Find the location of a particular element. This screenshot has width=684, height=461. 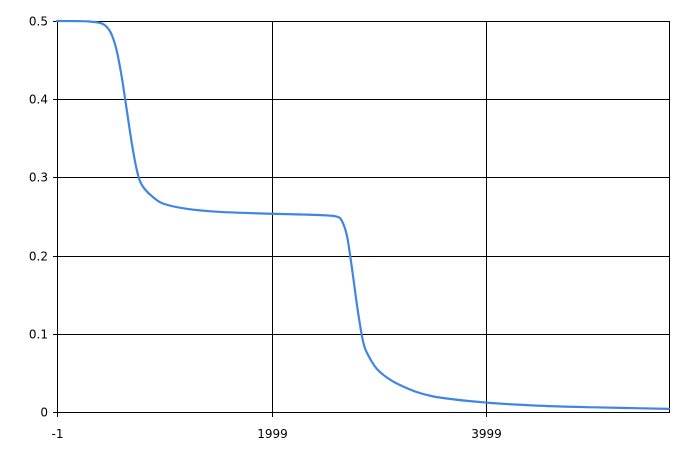

y-tick-label: 0.5 is located at coordinates (38, 22).